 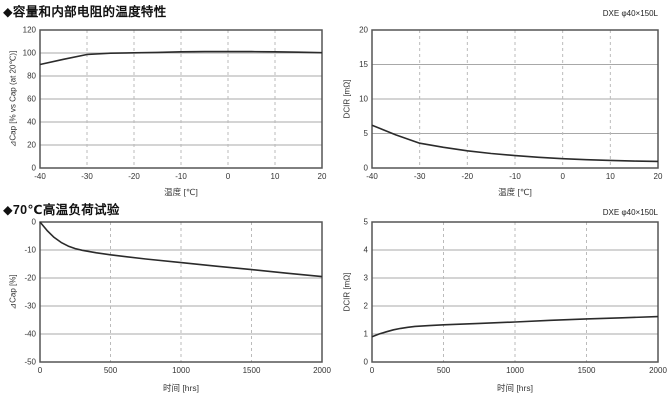 What do you see at coordinates (366, 250) in the screenshot?
I see `y-tick-label: 4` at bounding box center [366, 250].